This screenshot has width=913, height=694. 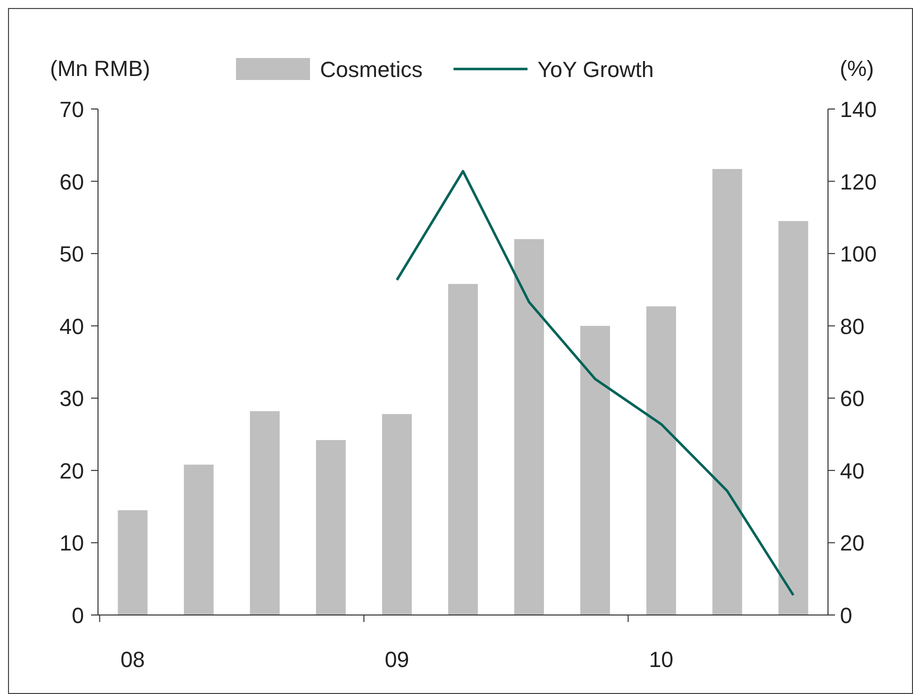 I want to click on y-tick-label: 0, so click(x=78, y=615).